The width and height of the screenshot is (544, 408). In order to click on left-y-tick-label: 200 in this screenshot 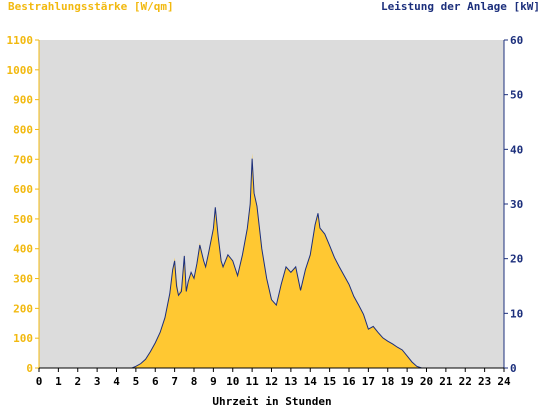, I will do `click(23, 308)`.